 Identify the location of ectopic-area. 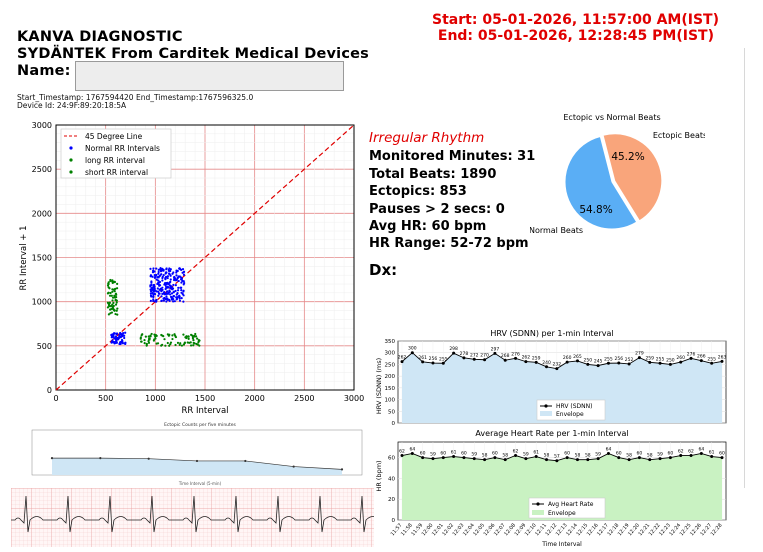
(197, 466).